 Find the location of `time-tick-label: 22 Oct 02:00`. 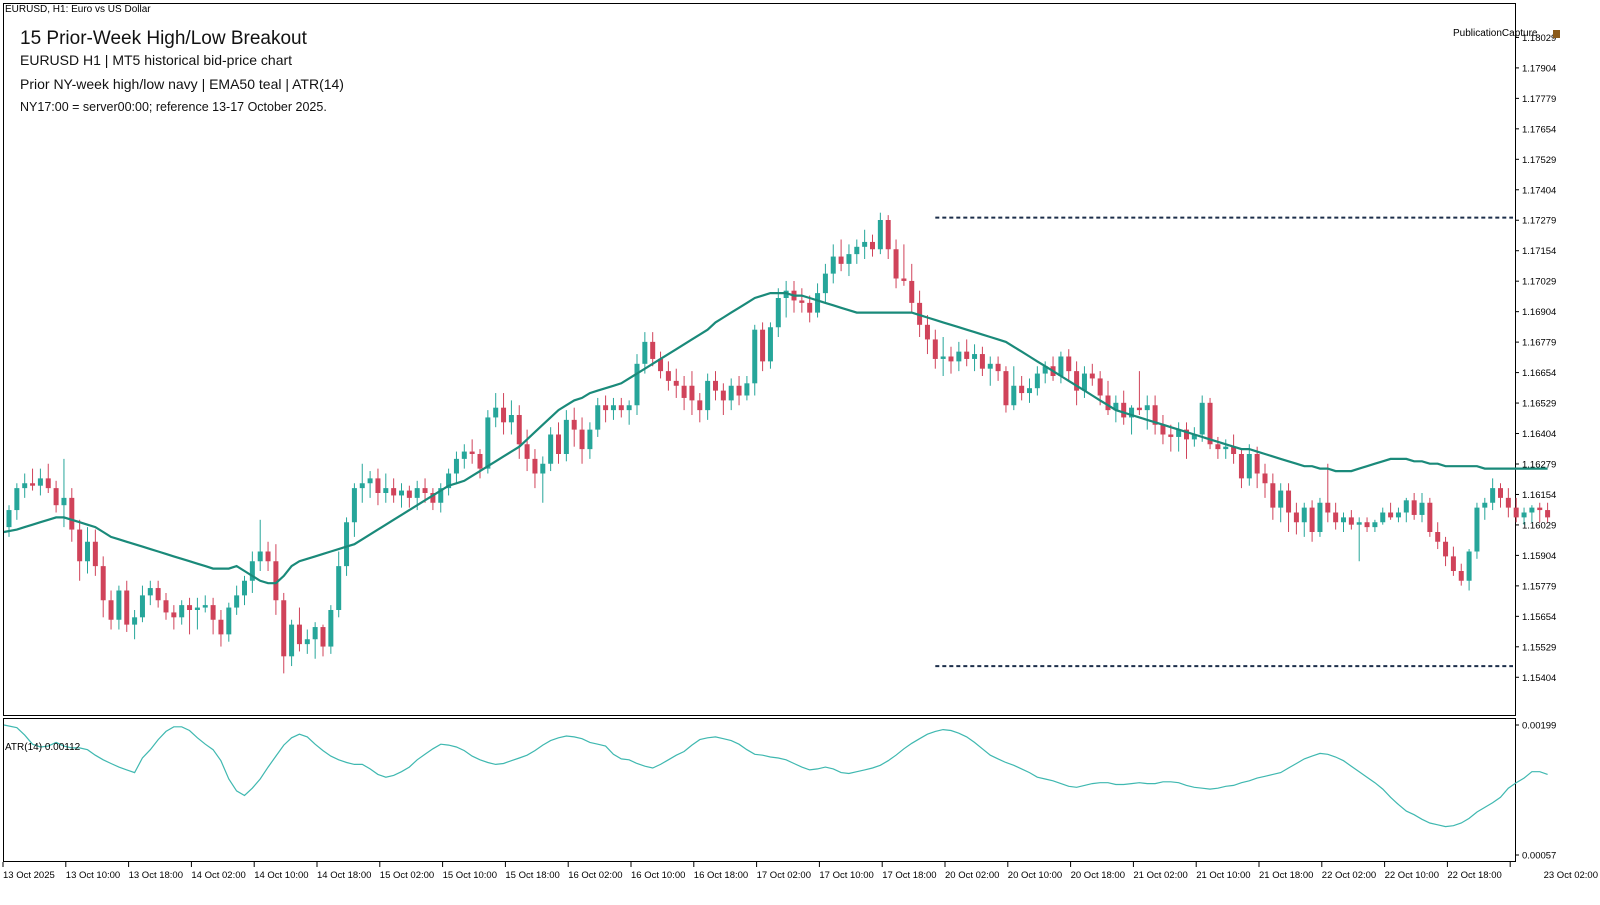

time-tick-label: 22 Oct 02:00 is located at coordinates (1349, 875).